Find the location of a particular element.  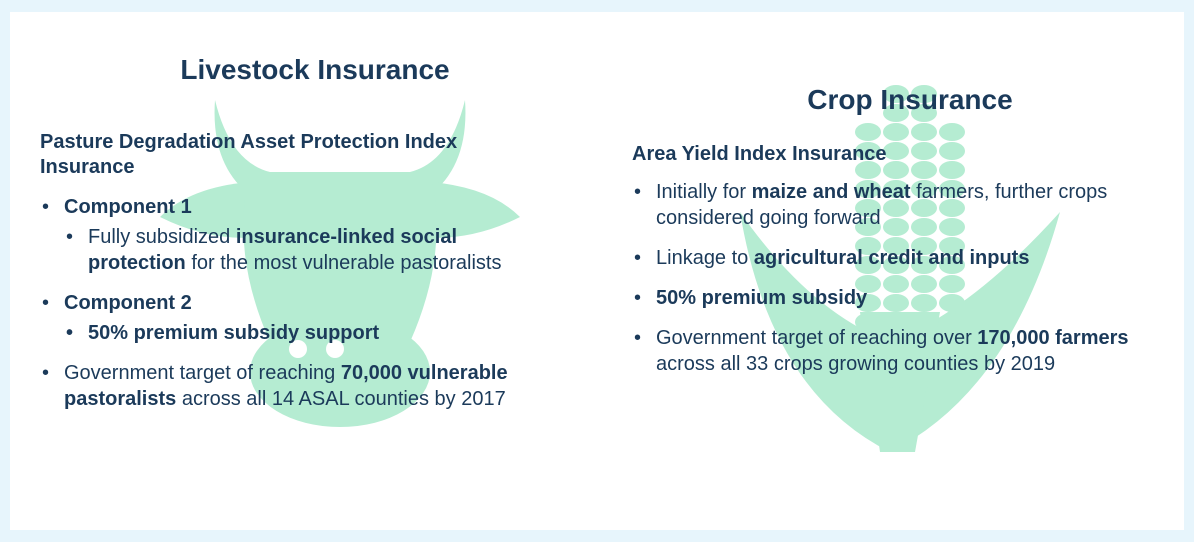

bullet-item: 50% premium subsidy is located at coordinates (898, 298).